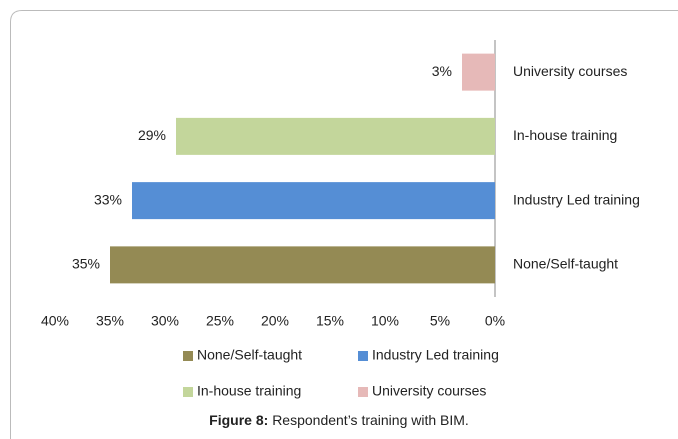 The image size is (678, 439). I want to click on x-tick-label: 30%, so click(165, 321).